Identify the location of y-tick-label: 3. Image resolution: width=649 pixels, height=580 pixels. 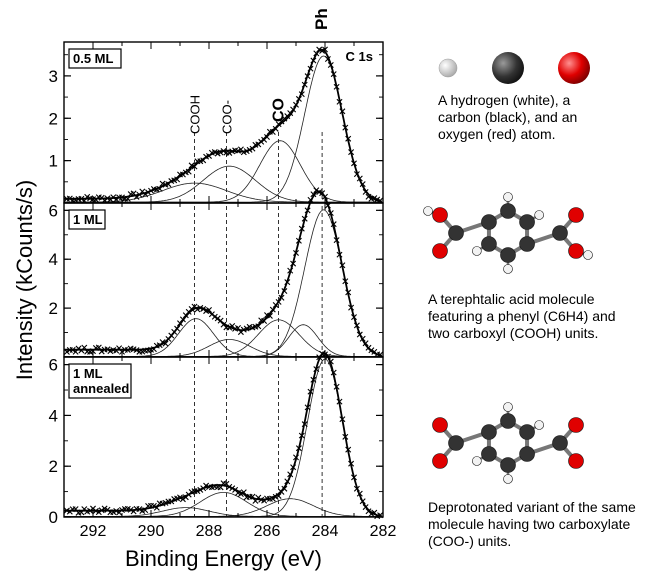
(53, 76).